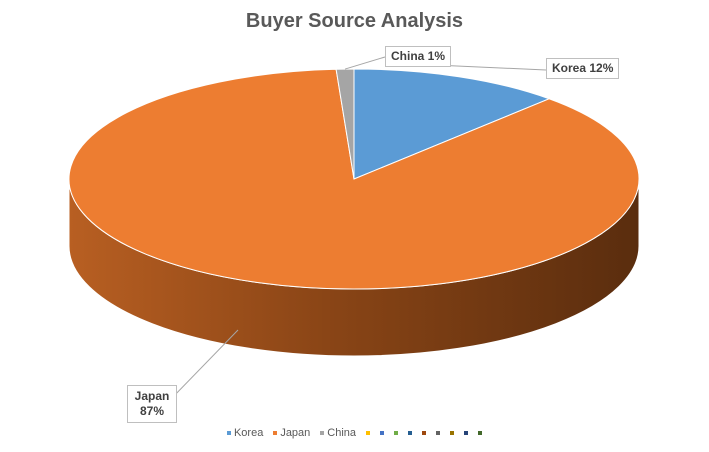 The width and height of the screenshot is (709, 452). Describe the element at coordinates (354, 21) in the screenshot. I see `chart-title: Buyer Source Analysis` at that location.